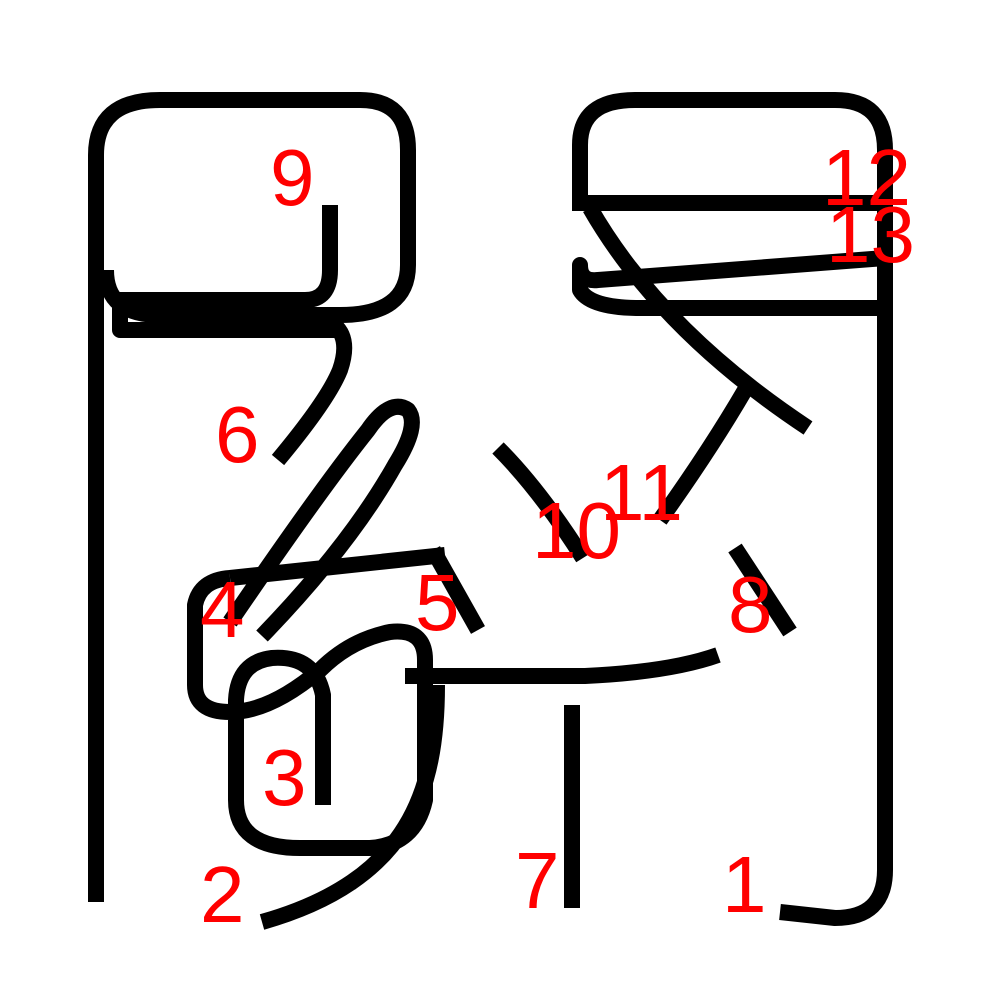 The height and width of the screenshot is (1000, 1000). What do you see at coordinates (284, 777) in the screenshot?
I see `stroke-label-3: 3` at bounding box center [284, 777].